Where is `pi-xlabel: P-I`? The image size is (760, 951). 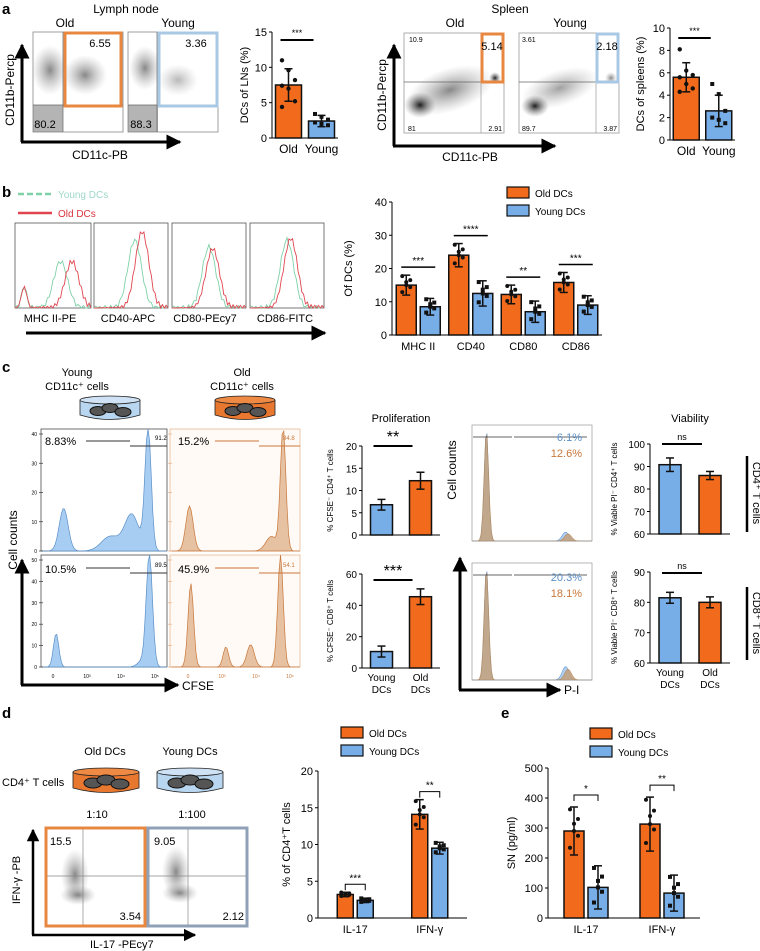
pi-xlabel: P-I is located at coordinates (571, 690).